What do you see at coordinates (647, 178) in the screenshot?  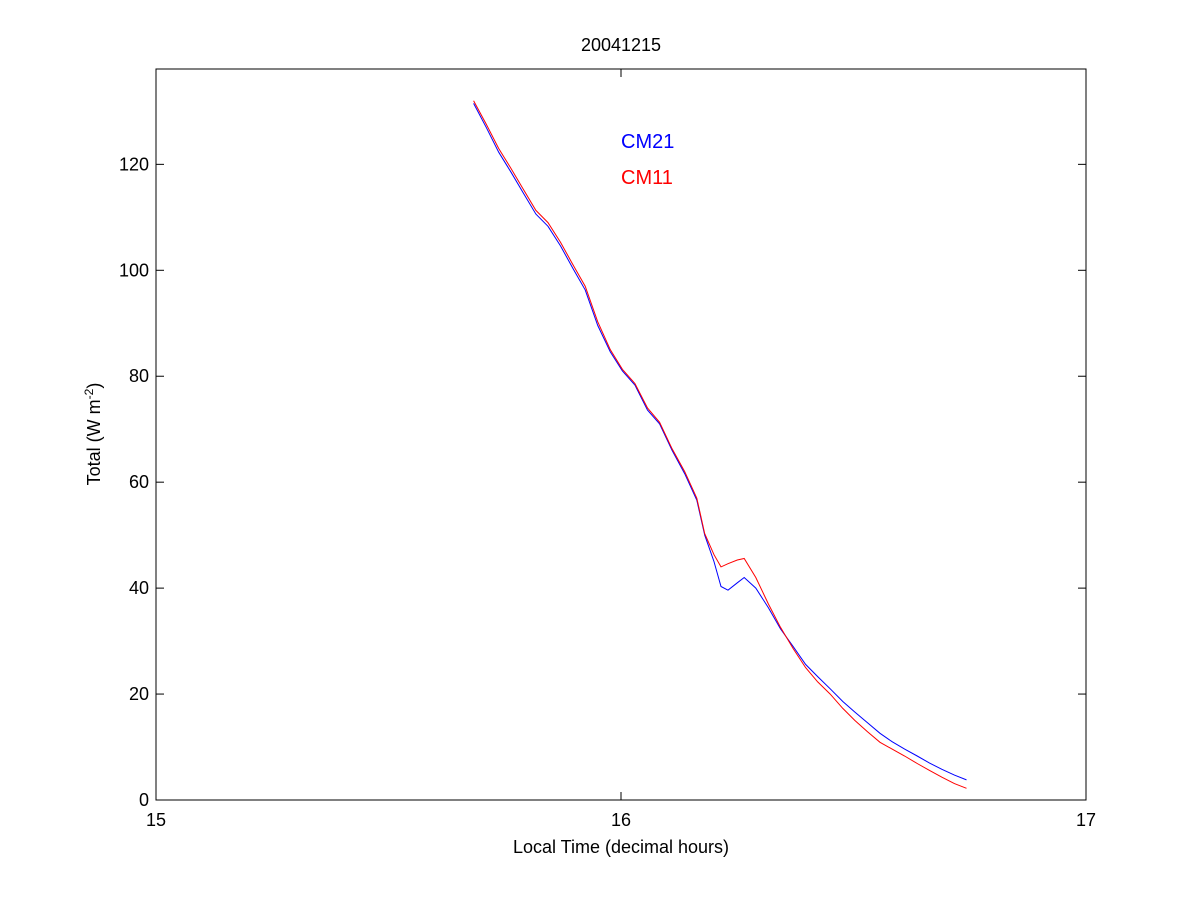 I see `legend-entry-cm11: CM11` at bounding box center [647, 178].